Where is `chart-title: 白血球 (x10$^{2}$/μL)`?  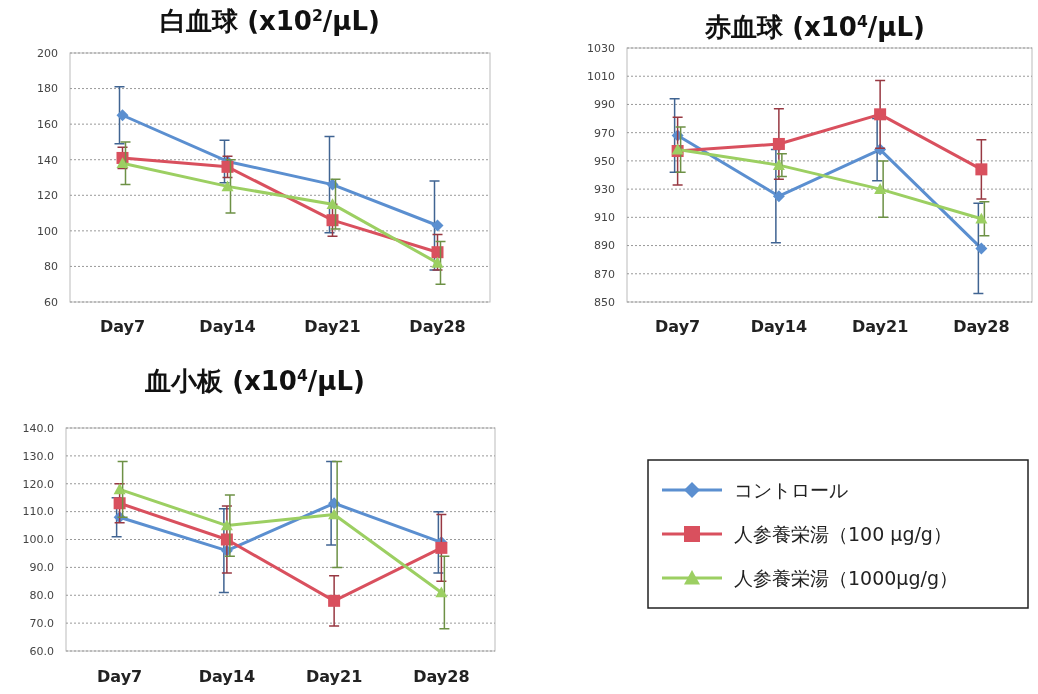
chart-title: 白血球 (x10$^{2}$/μL) is located at coordinates (270, 21).